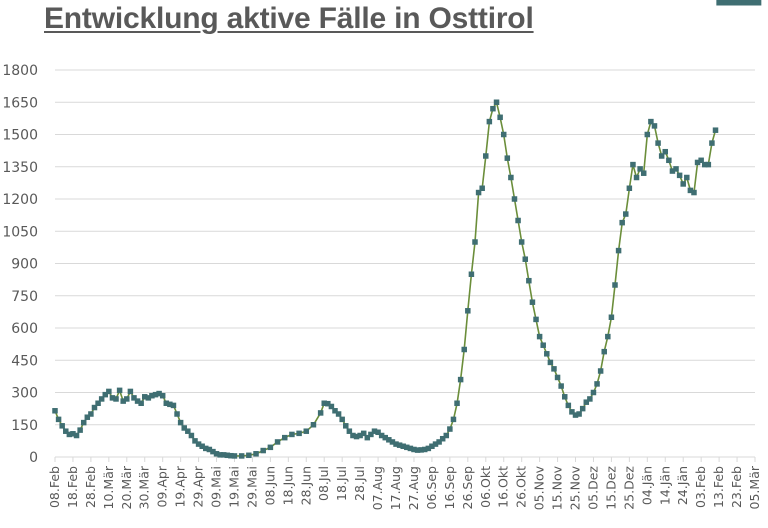 The image size is (768, 528). I want to click on y-tick-label: 1200, so click(20, 200).